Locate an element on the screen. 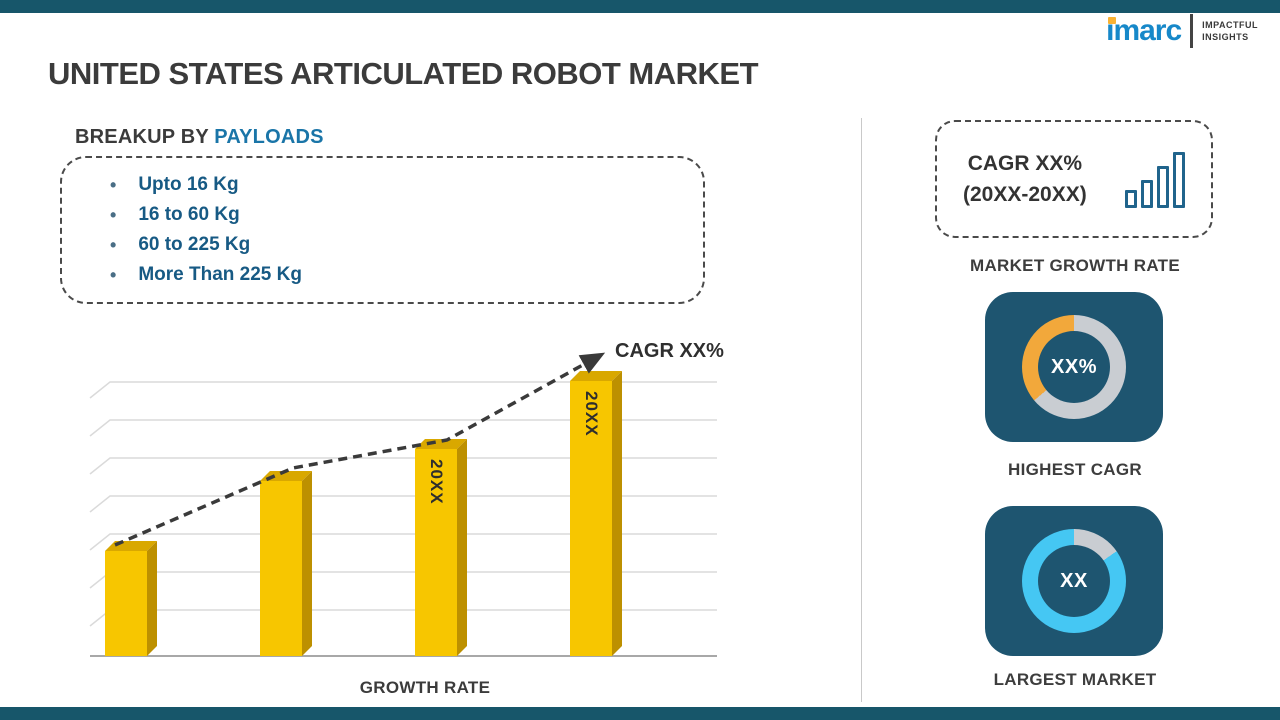 The width and height of the screenshot is (1280, 720). payload-list-item-label: Upto 16 Kg is located at coordinates (188, 184).